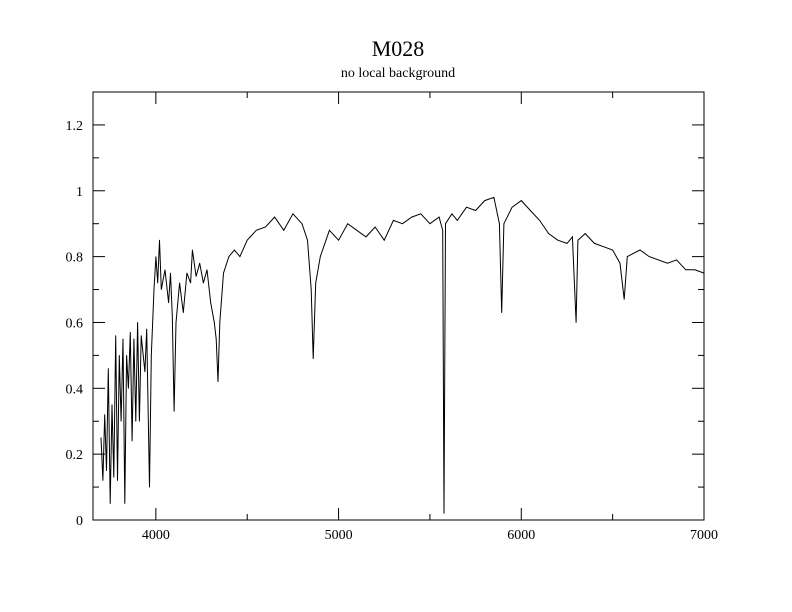  What do you see at coordinates (79, 521) in the screenshot?
I see `y-tick-label: 0` at bounding box center [79, 521].